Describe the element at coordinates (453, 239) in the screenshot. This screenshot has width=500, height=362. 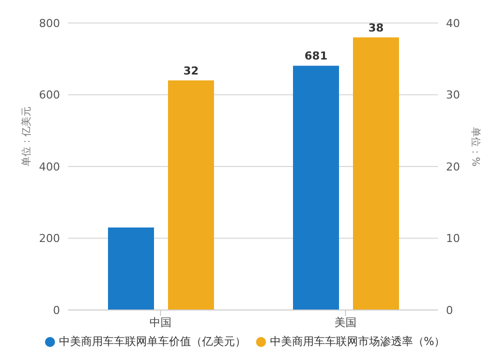
I see `y2-tick-label: 10` at that location.